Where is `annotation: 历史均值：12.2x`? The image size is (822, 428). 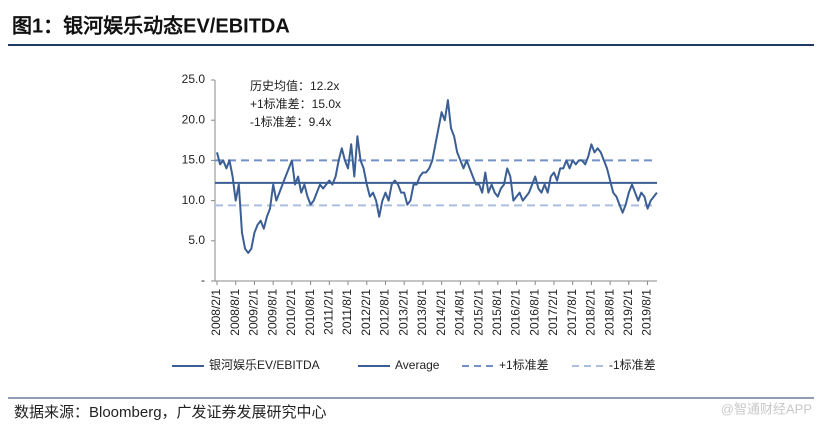 annotation: 历史均值：12.2x is located at coordinates (294, 85).